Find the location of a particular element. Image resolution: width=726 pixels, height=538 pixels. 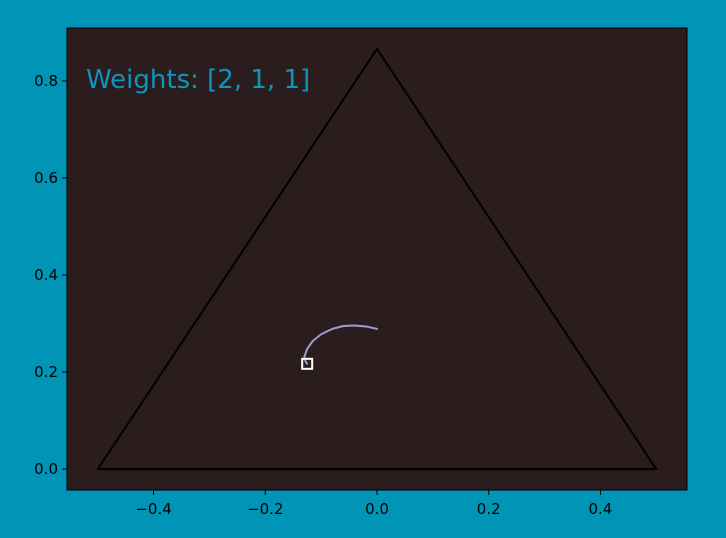

y-axis-ticks: 0.0 0.2 0.4 0.6 0.8 is located at coordinates (50, 275).